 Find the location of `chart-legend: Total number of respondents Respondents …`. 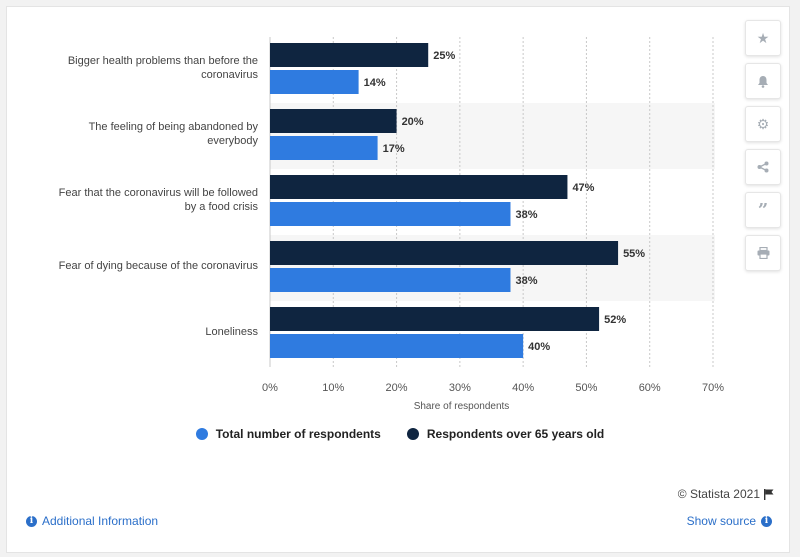

chart-legend: Total number of respondents Respondents … is located at coordinates (400, 434).